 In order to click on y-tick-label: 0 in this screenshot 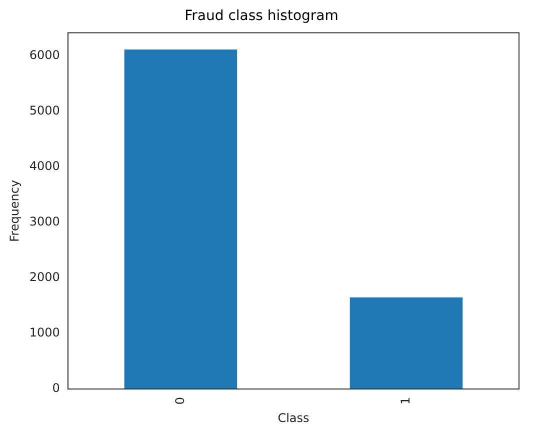, I will do `click(56, 388)`.